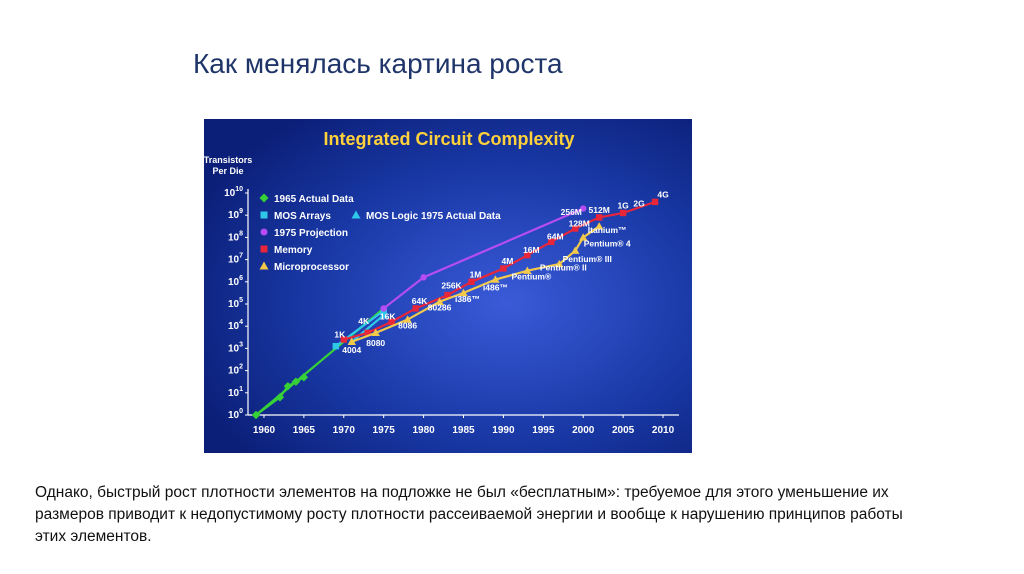 This screenshot has height=574, width=1024. What do you see at coordinates (314, 199) in the screenshot?
I see `legend-label-actual_1965: 1965 Actual Data` at bounding box center [314, 199].